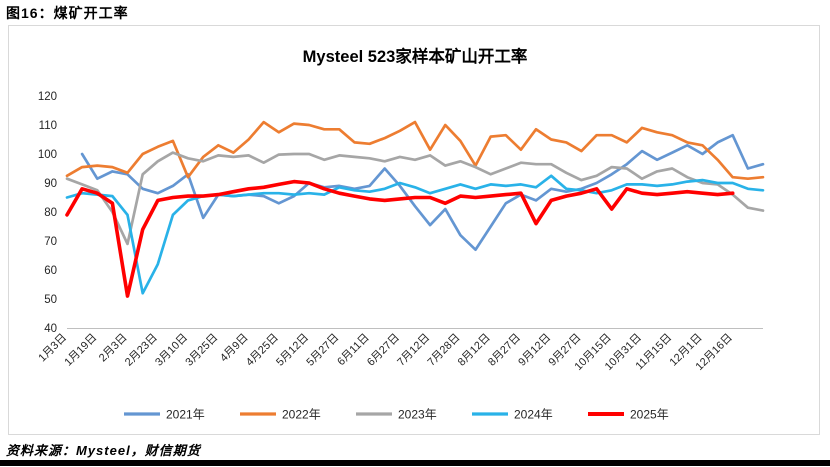  I want to click on y-axis-tick-label: 60, so click(50, 271).